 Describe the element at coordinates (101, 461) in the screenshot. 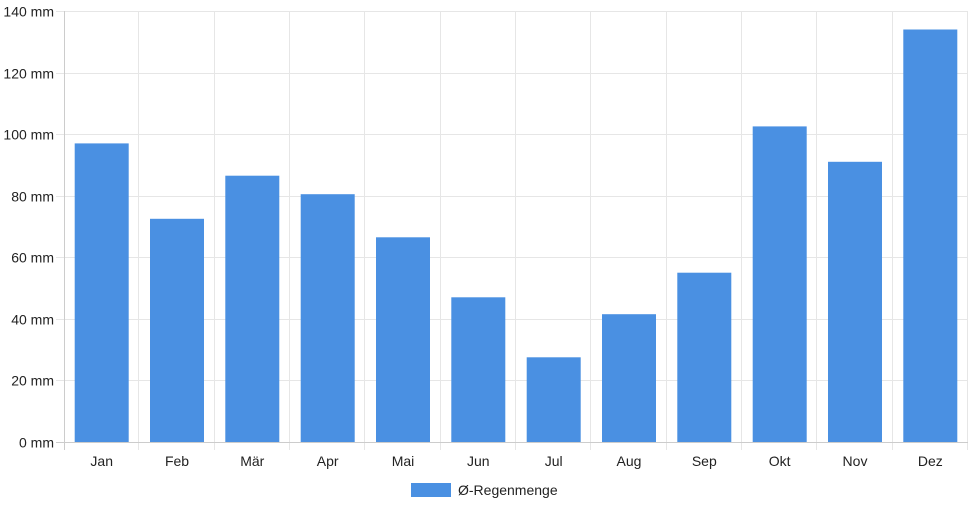

I see `x-tick-label: Jan` at that location.